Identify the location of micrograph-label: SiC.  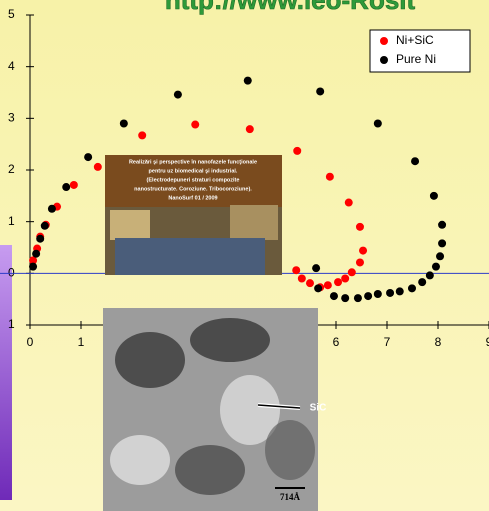
(318, 408).